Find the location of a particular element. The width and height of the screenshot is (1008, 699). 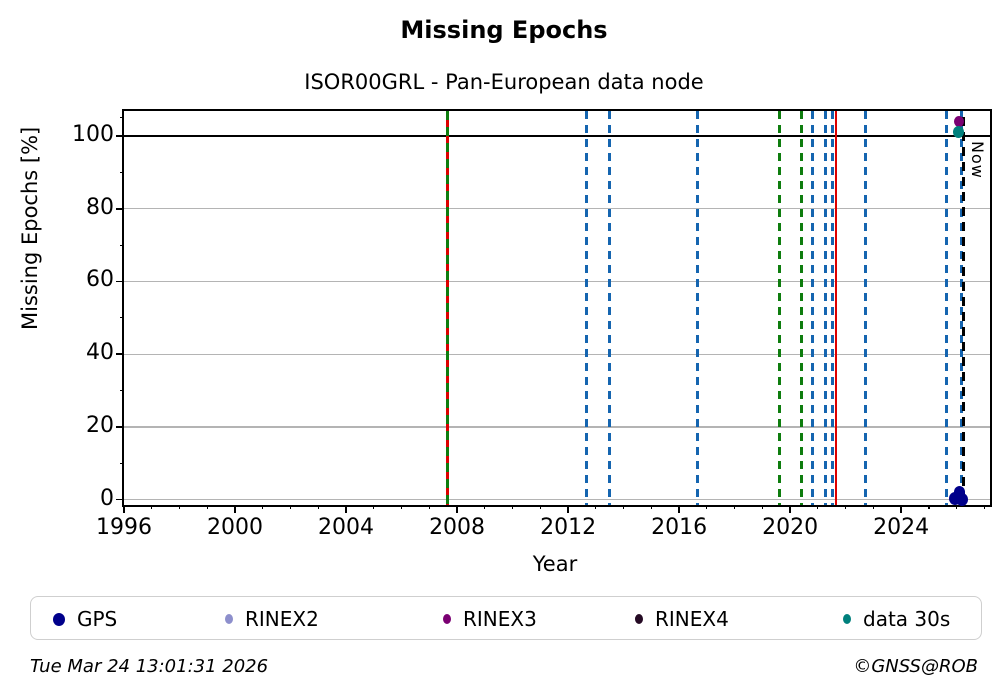

x-tick-label: 2004 is located at coordinates (346, 527).